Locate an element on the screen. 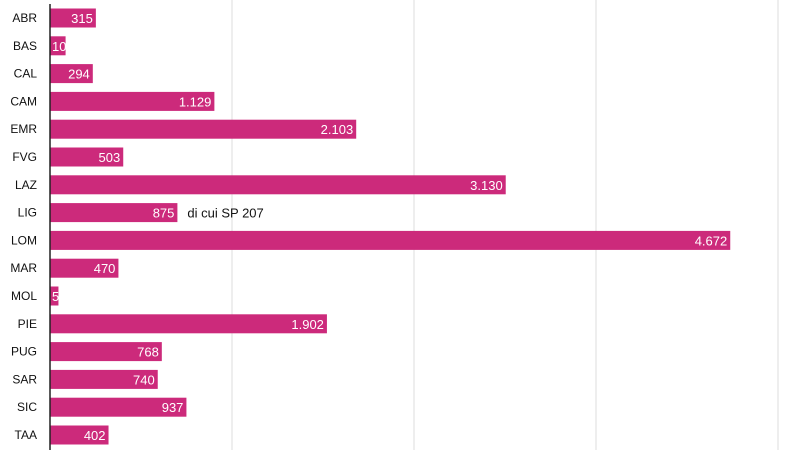 This screenshot has width=800, height=450. value-label-pie: 1.902 is located at coordinates (307, 324).